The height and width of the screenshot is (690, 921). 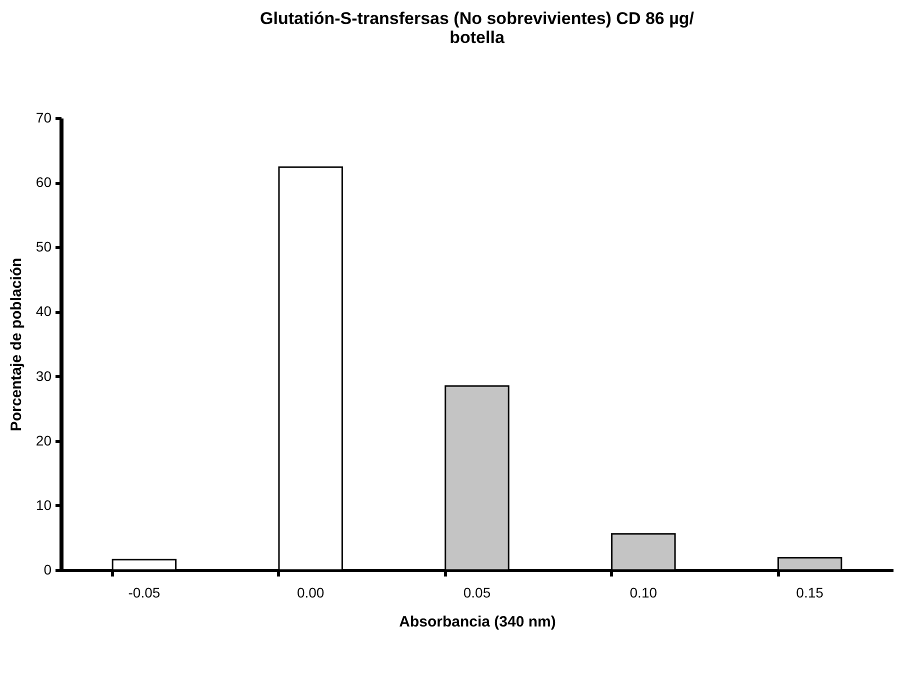 What do you see at coordinates (310, 592) in the screenshot?
I see `x-tick-label: 0.00` at bounding box center [310, 592].